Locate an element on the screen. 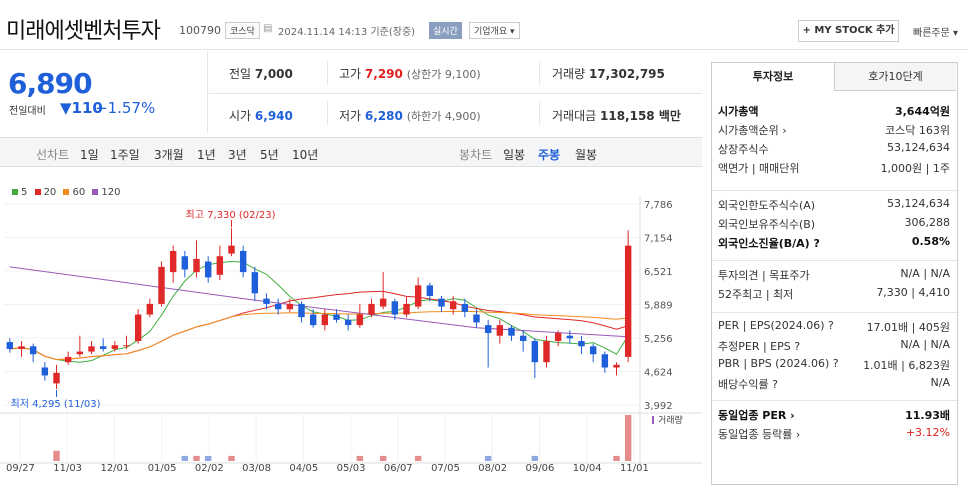 This screenshot has width=968, height=485. info-value: 0.58% is located at coordinates (930, 241).